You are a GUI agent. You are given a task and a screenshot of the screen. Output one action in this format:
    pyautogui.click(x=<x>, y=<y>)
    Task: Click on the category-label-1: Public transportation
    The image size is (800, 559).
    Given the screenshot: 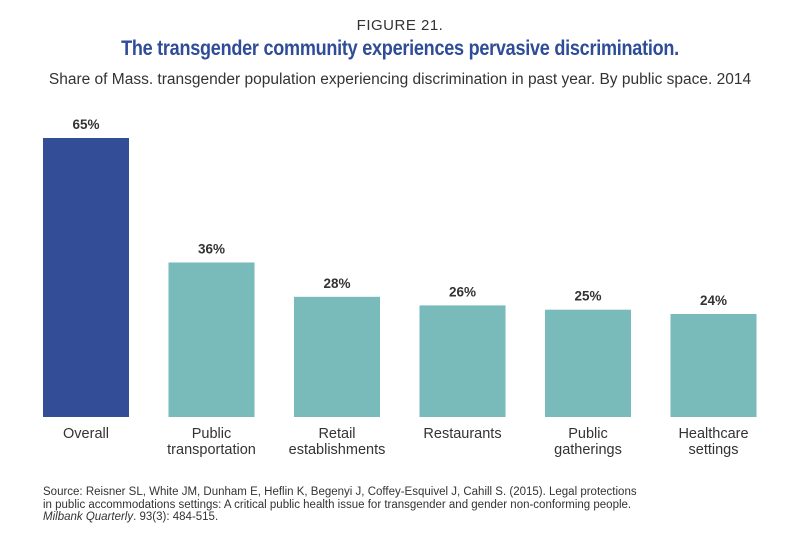 What is the action you would take?
    pyautogui.click(x=211, y=442)
    